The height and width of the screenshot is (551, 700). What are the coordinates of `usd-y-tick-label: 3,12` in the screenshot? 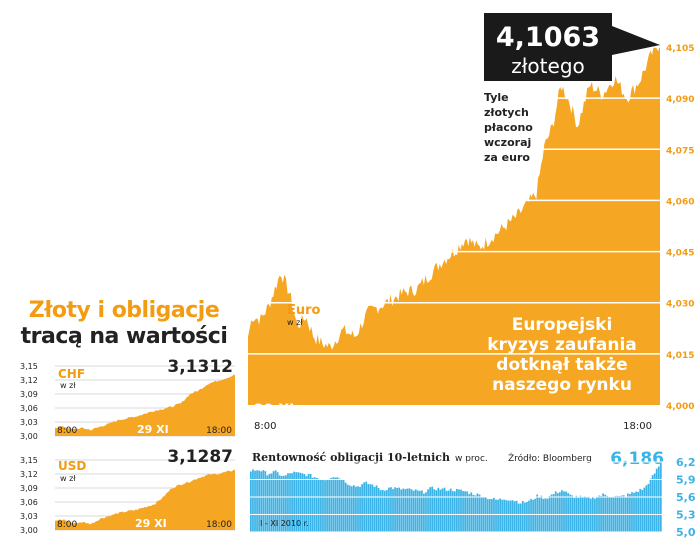 It's located at (29, 474).